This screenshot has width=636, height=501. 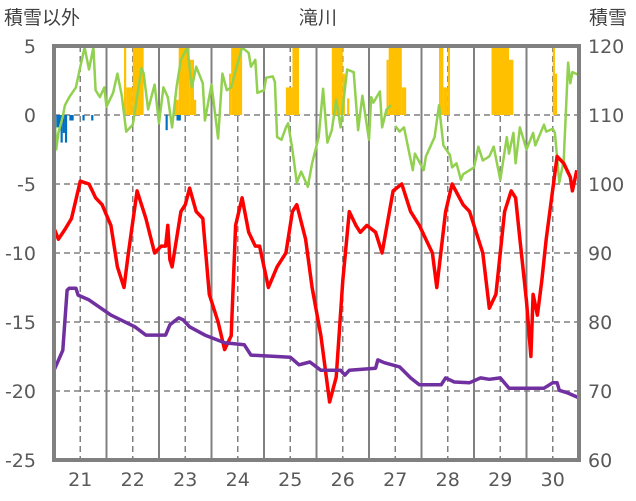 What do you see at coordinates (20, 392) in the screenshot?
I see `left-tick-label: -20` at bounding box center [20, 392].